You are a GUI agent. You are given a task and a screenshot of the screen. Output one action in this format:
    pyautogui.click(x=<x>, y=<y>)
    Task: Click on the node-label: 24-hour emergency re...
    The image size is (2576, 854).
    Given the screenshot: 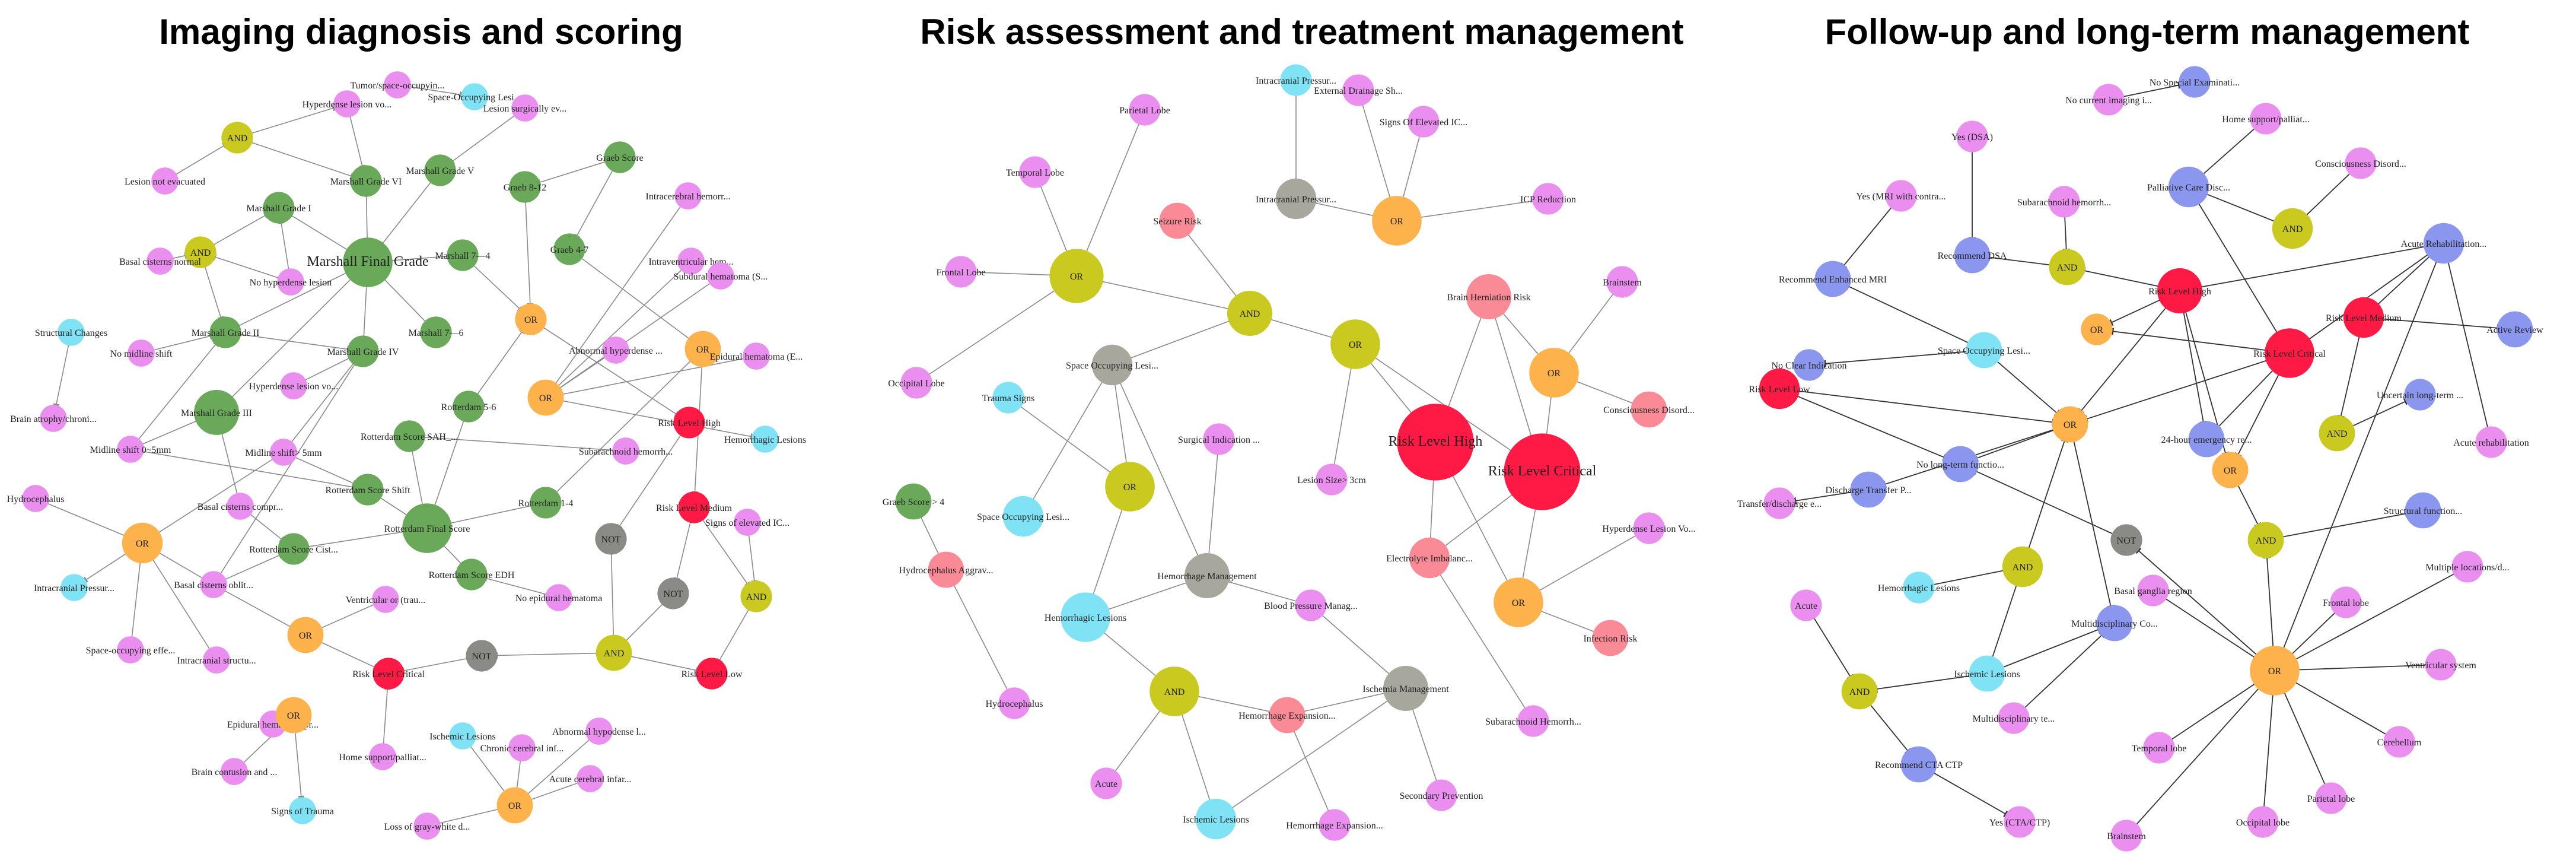 What is the action you would take?
    pyautogui.click(x=2206, y=440)
    